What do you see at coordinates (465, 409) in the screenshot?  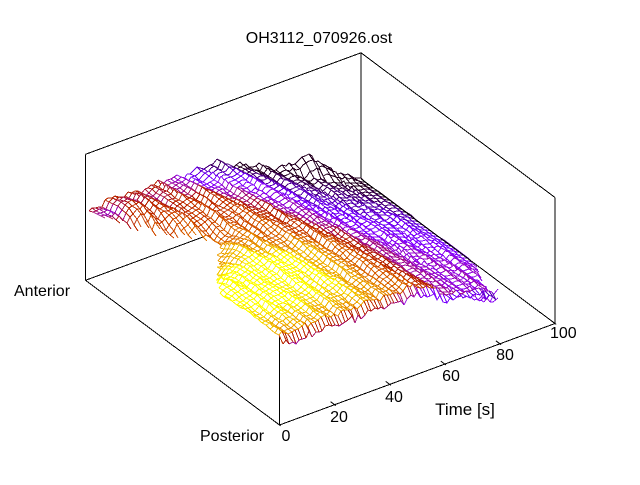 I see `svg-text: Time [s]` at bounding box center [465, 409].